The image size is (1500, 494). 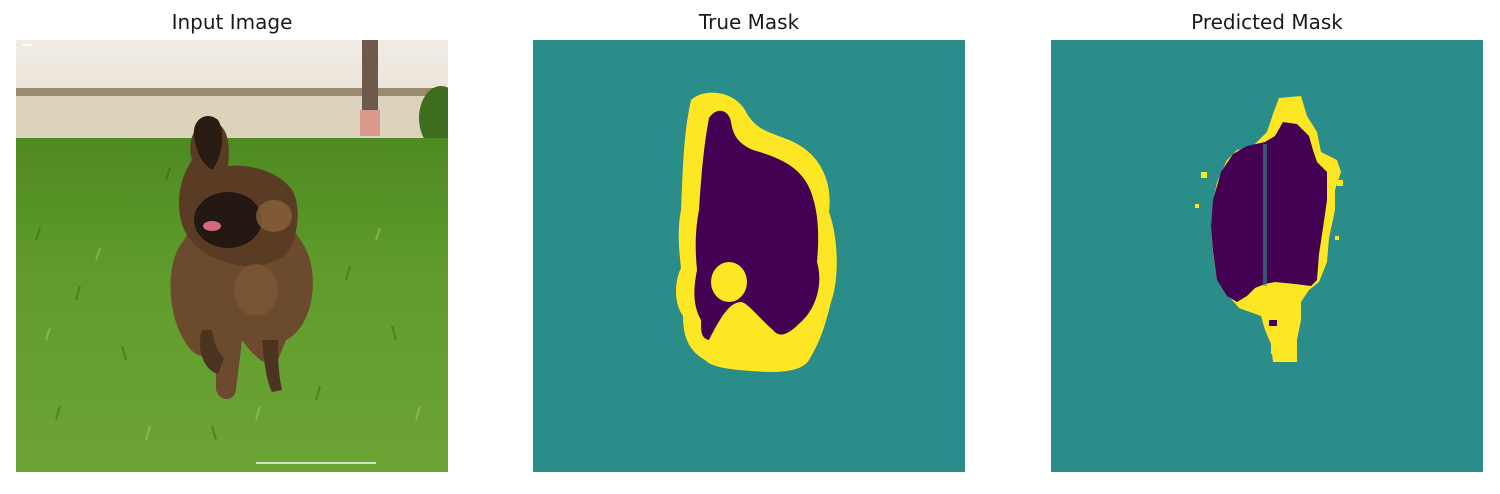 I want to click on wall-lower, so click(x=232, y=120).